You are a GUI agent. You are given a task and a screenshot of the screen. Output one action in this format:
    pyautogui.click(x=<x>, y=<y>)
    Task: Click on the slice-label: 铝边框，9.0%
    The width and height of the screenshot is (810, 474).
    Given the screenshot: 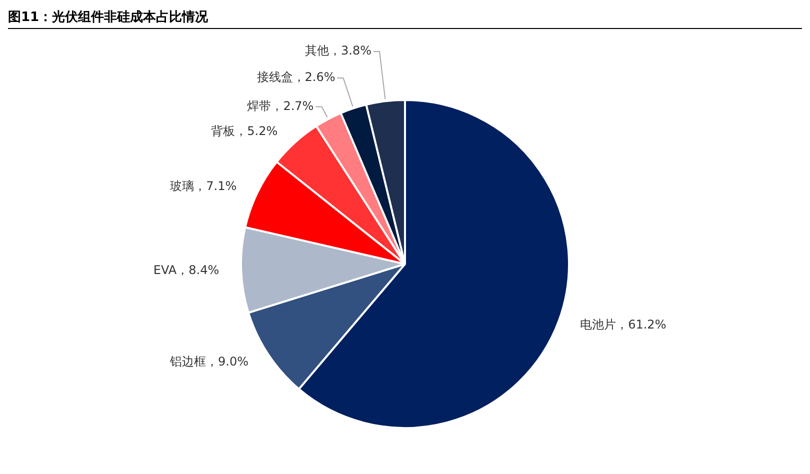 What is the action you would take?
    pyautogui.click(x=209, y=361)
    